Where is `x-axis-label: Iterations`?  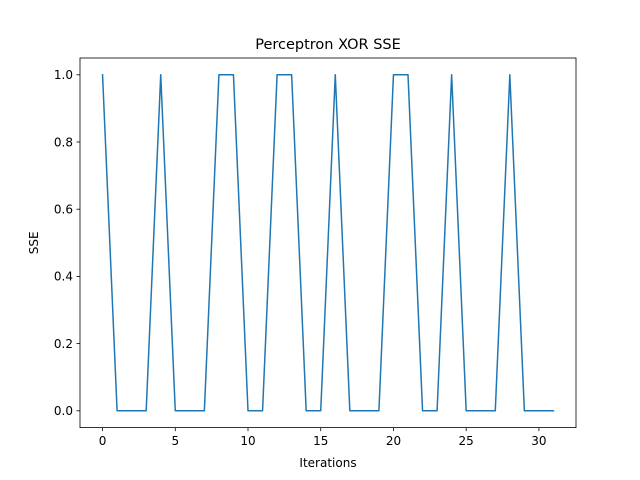
x-axis-label: Iterations is located at coordinates (327, 463).